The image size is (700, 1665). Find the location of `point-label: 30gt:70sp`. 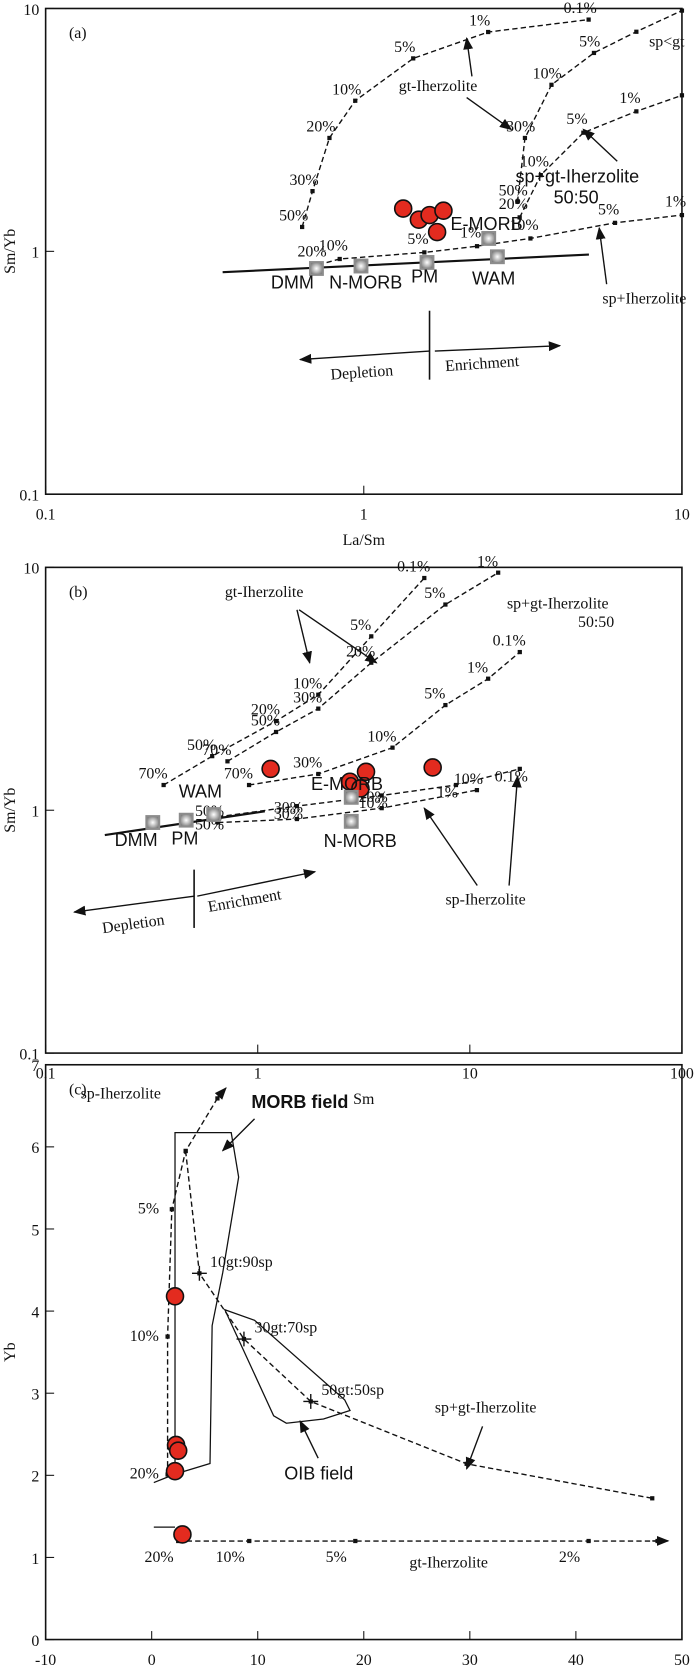

point-label: 30gt:70sp is located at coordinates (286, 1328).